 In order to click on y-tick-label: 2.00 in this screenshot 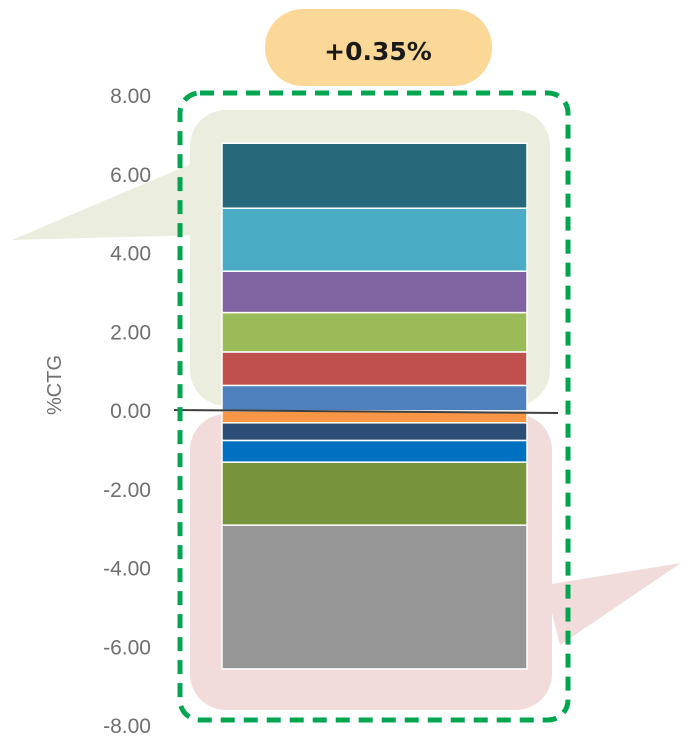, I will do `click(130, 332)`.